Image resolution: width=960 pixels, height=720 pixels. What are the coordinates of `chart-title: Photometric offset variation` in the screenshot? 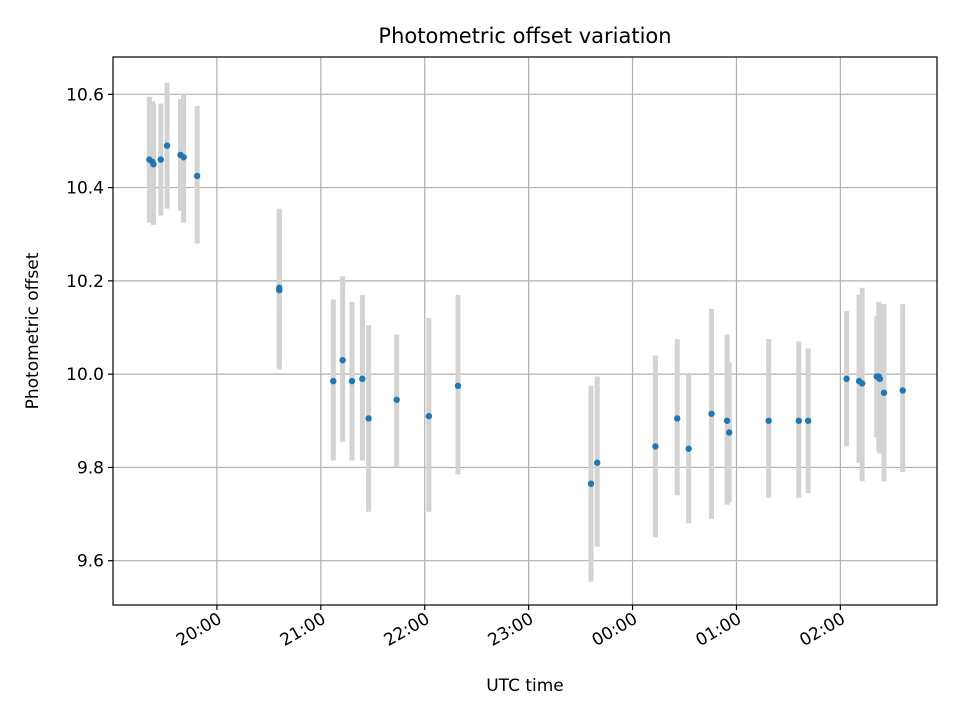 It's located at (524, 36).